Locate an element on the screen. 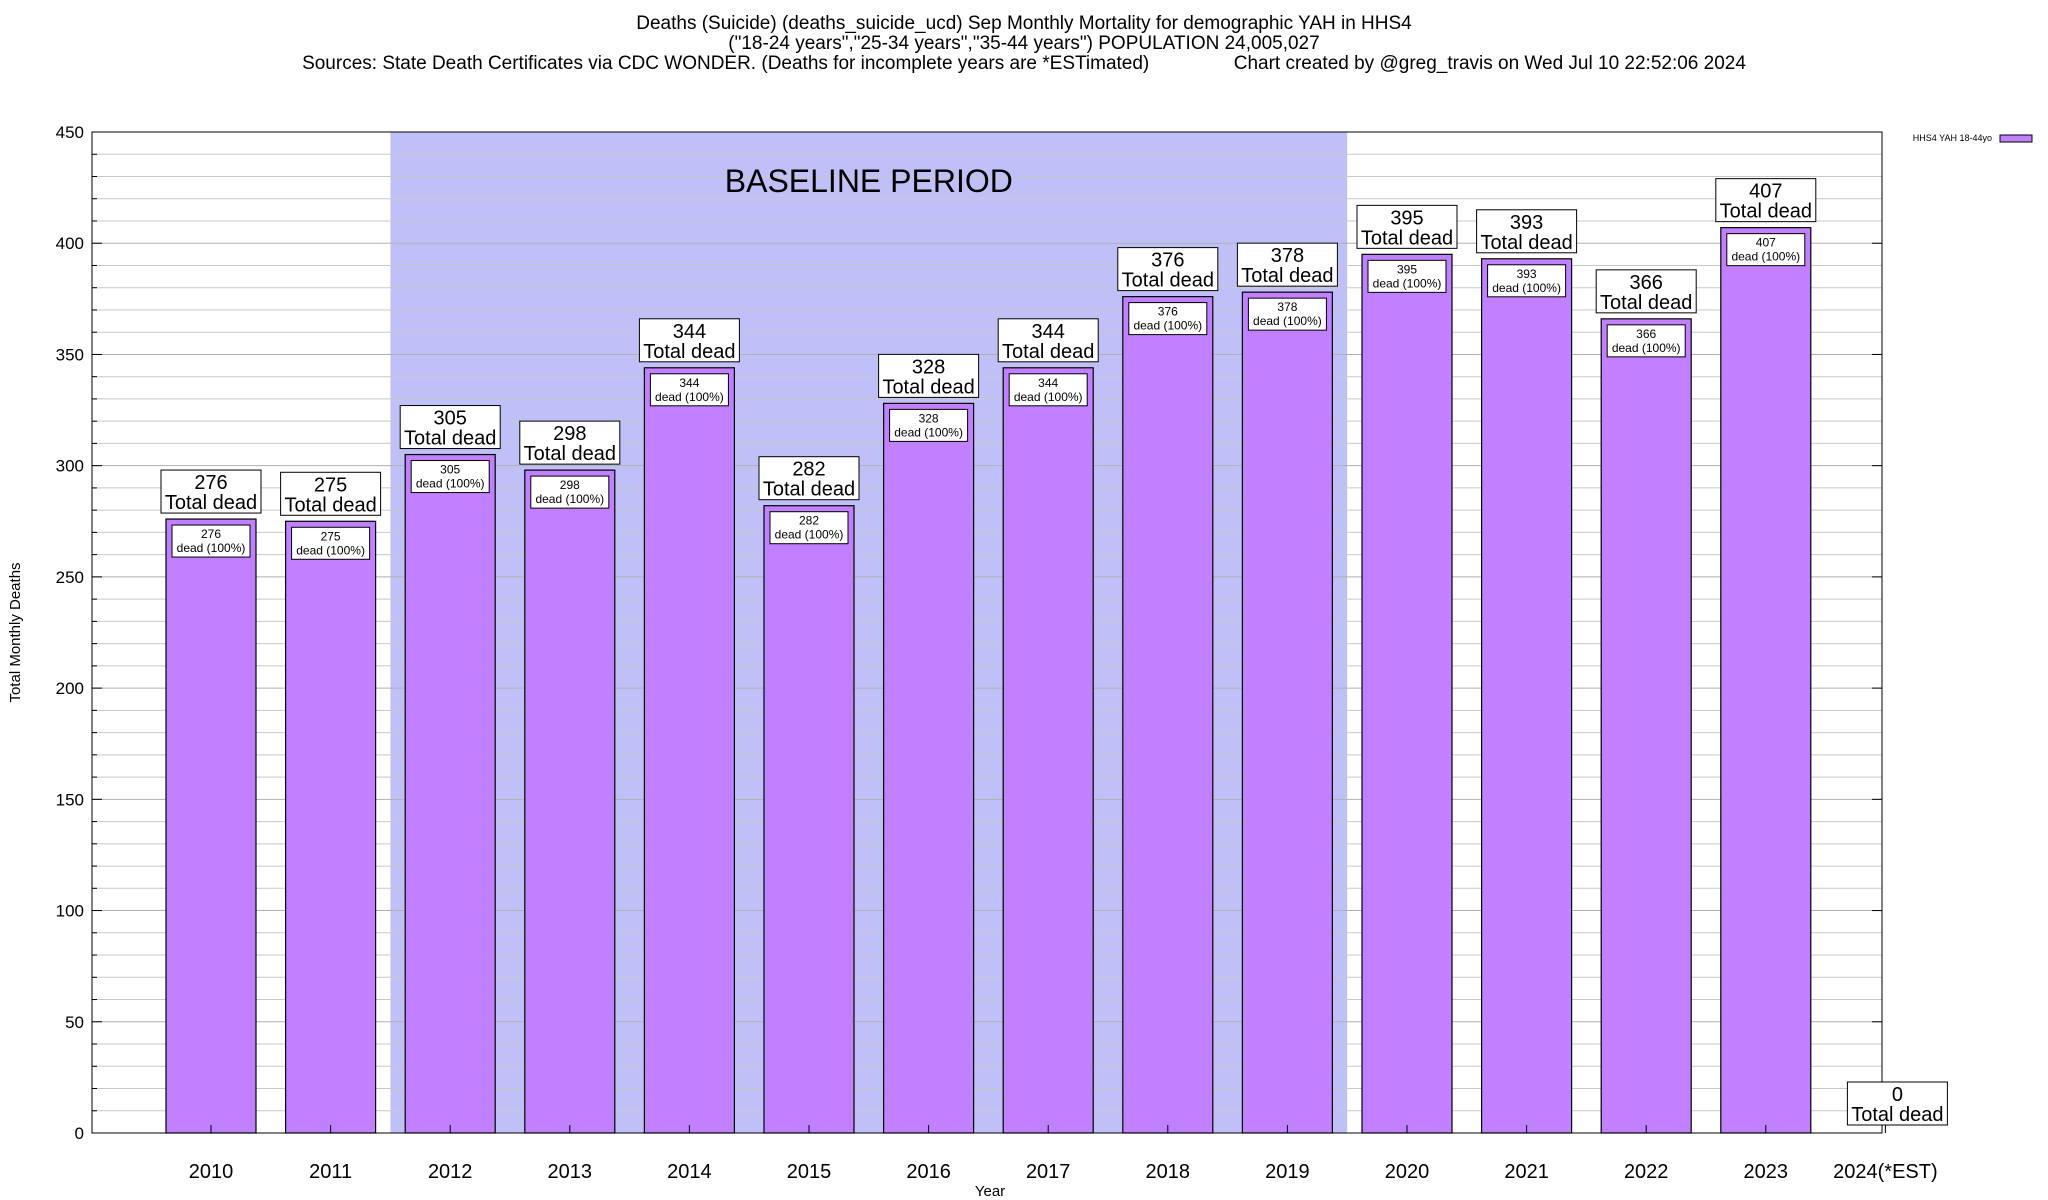  bar-inner-value: 276 is located at coordinates (211, 534).